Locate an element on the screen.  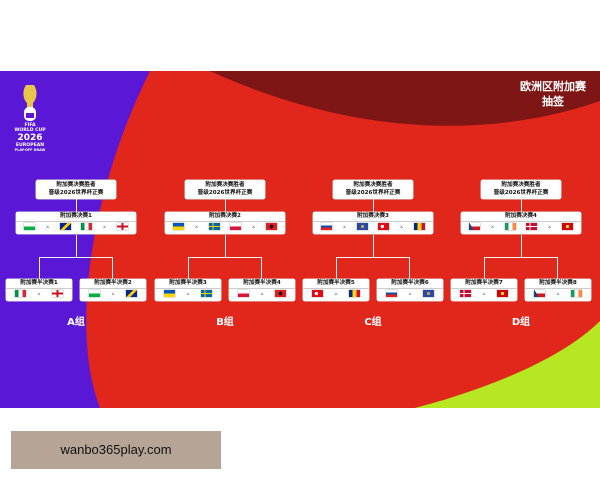
final-label: 附加赛决赛2 is located at coordinates (225, 217).